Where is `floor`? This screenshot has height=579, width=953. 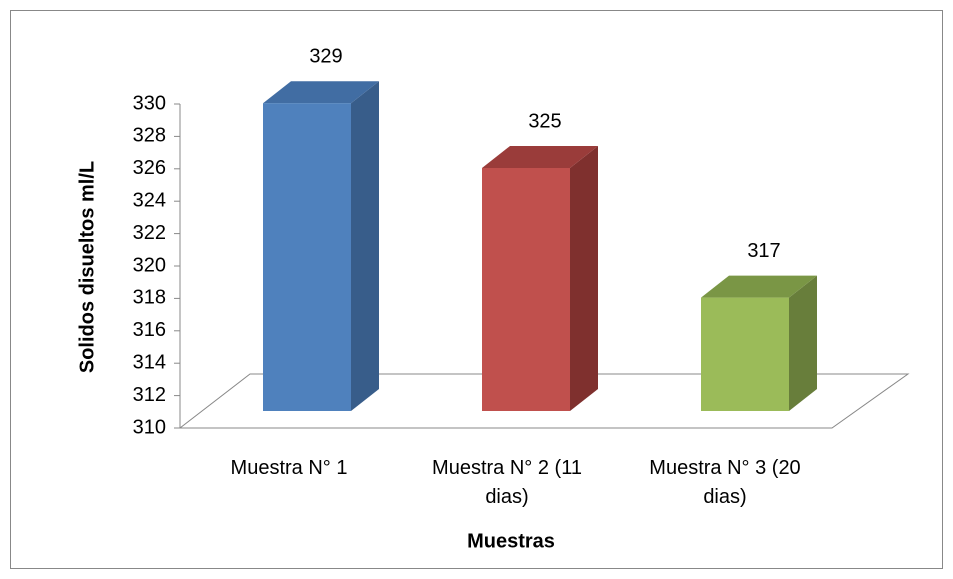
floor is located at coordinates (544, 401).